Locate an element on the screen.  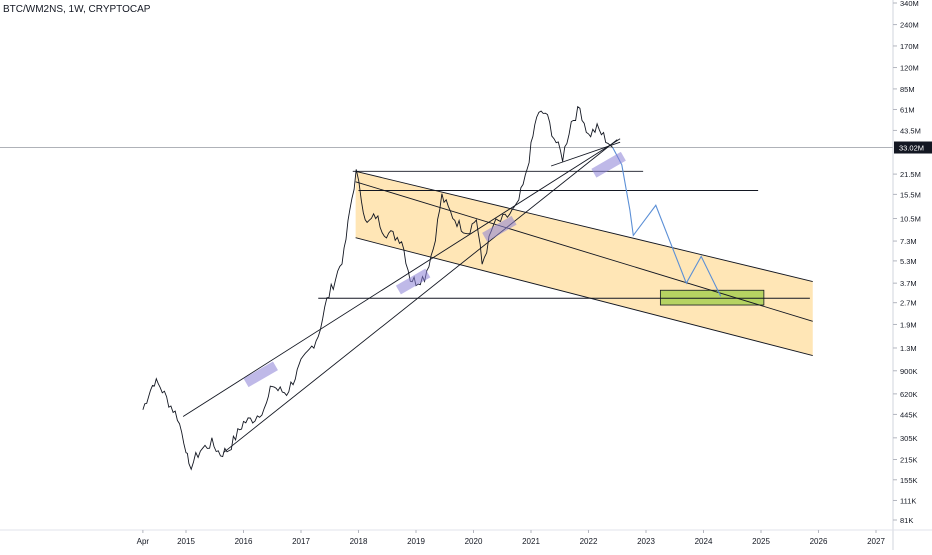
x-tick-label: 2018 is located at coordinates (359, 541).